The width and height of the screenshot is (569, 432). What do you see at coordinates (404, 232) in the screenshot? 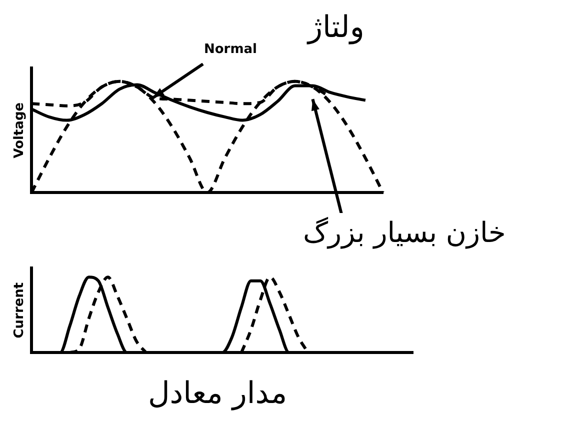
I see `text: خازن بسیار بزرگ` at bounding box center [404, 232].